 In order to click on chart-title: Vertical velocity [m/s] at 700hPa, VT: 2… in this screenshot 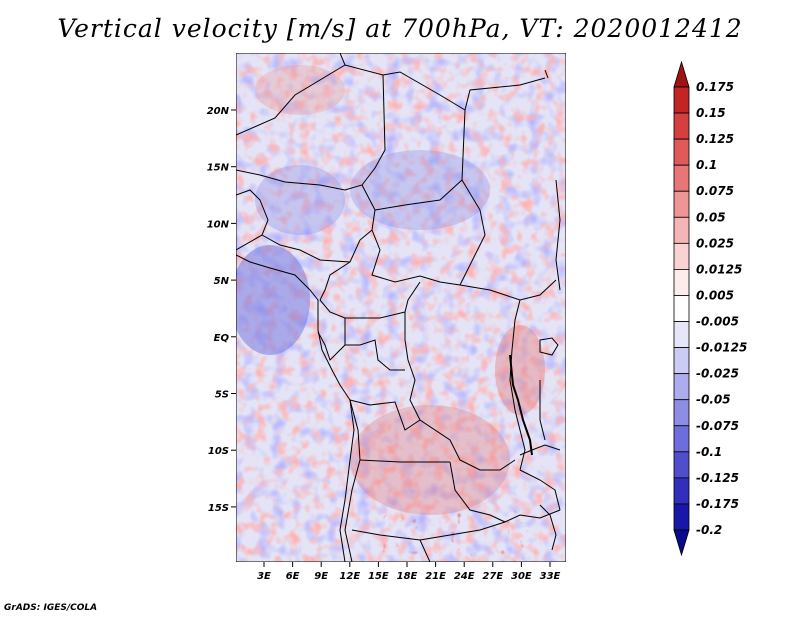, I will do `click(400, 28)`.